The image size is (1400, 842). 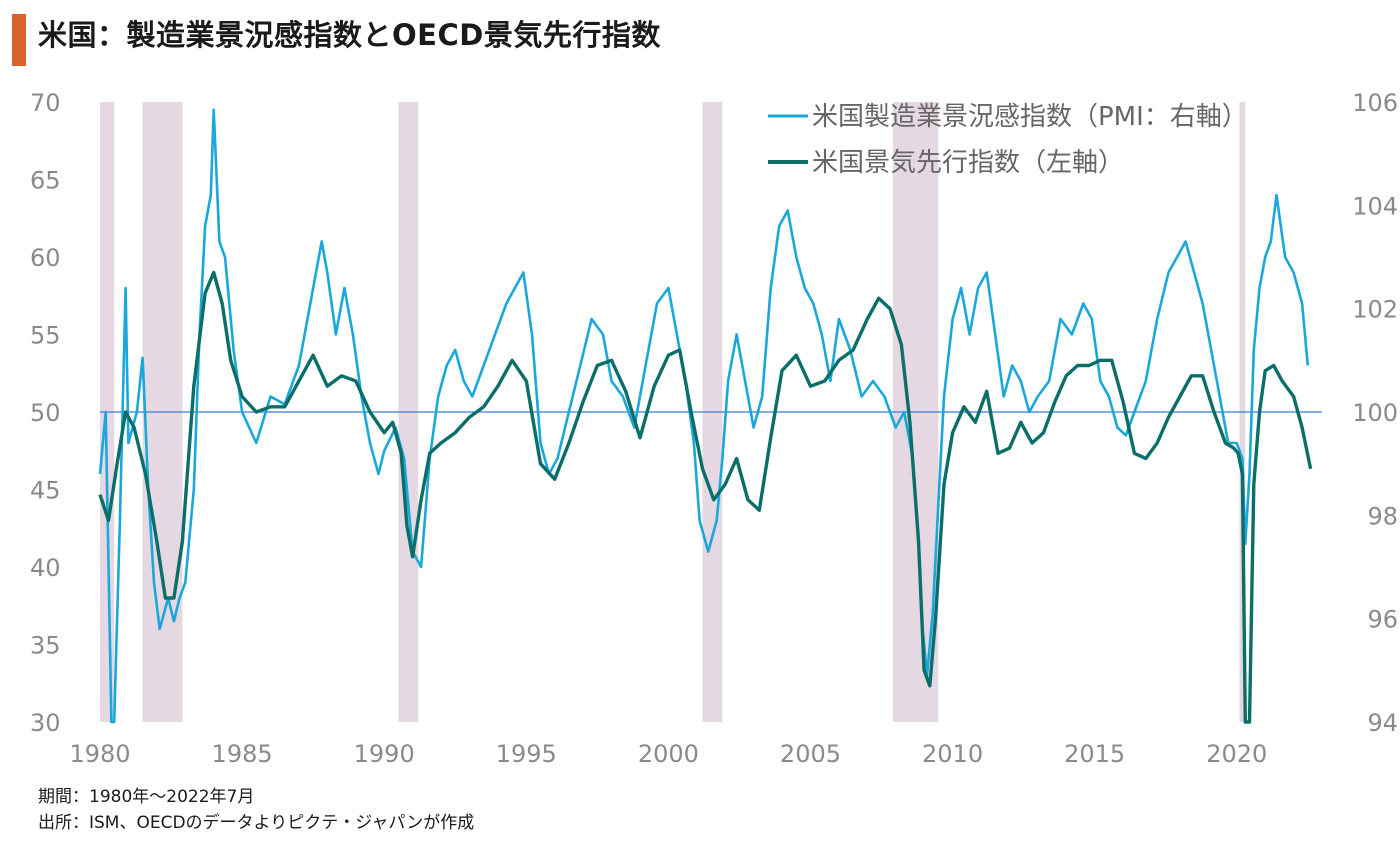 I want to click on left-tick-40: 40, so click(x=45, y=568).